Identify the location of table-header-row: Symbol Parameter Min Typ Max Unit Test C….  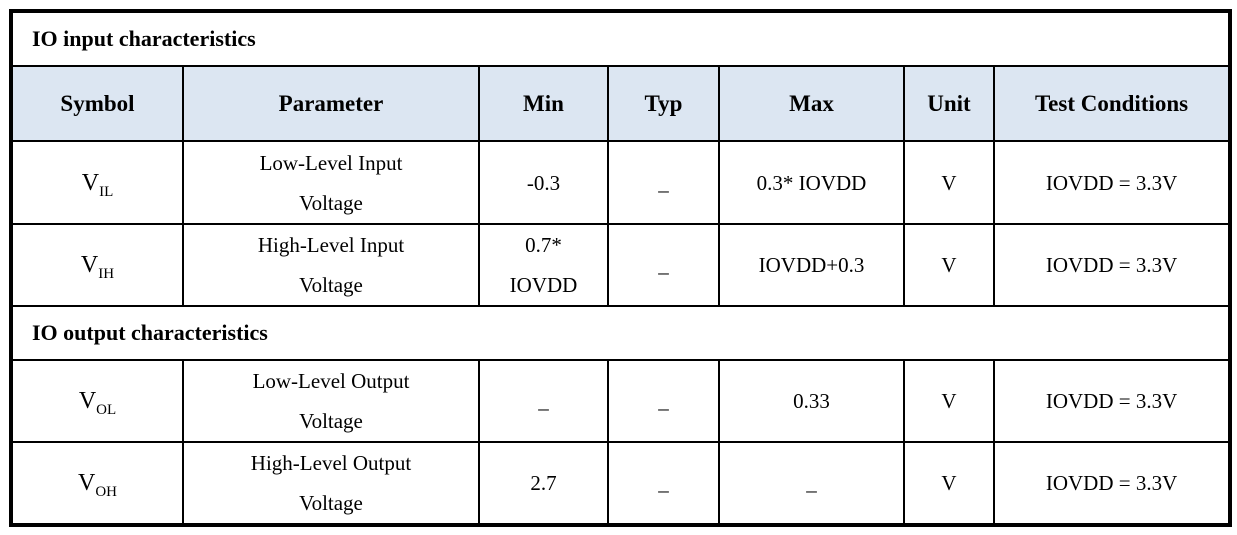
(621, 103).